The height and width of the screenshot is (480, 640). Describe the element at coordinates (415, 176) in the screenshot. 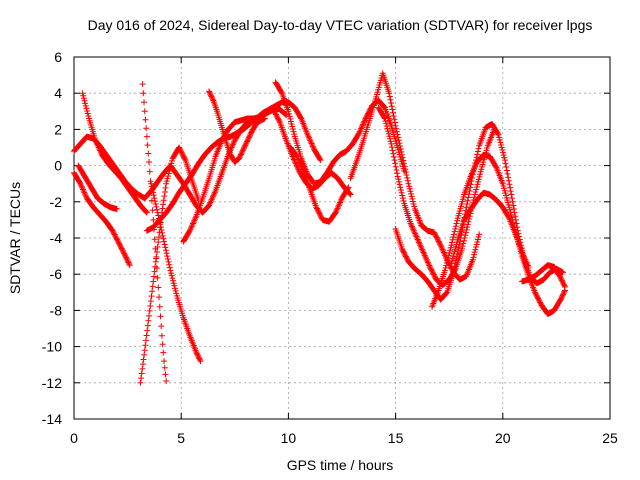

I see `series-sat-m` at that location.